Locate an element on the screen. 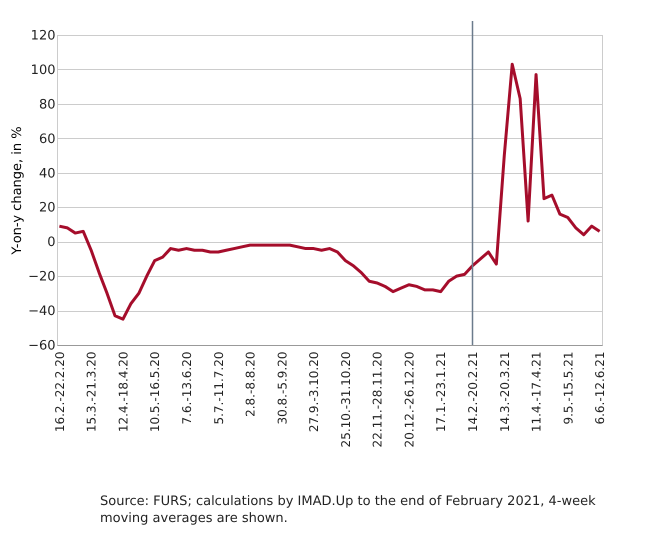 This screenshot has height=535, width=646. x-tick-label: 14.2.-20.2.21 is located at coordinates (473, 392).